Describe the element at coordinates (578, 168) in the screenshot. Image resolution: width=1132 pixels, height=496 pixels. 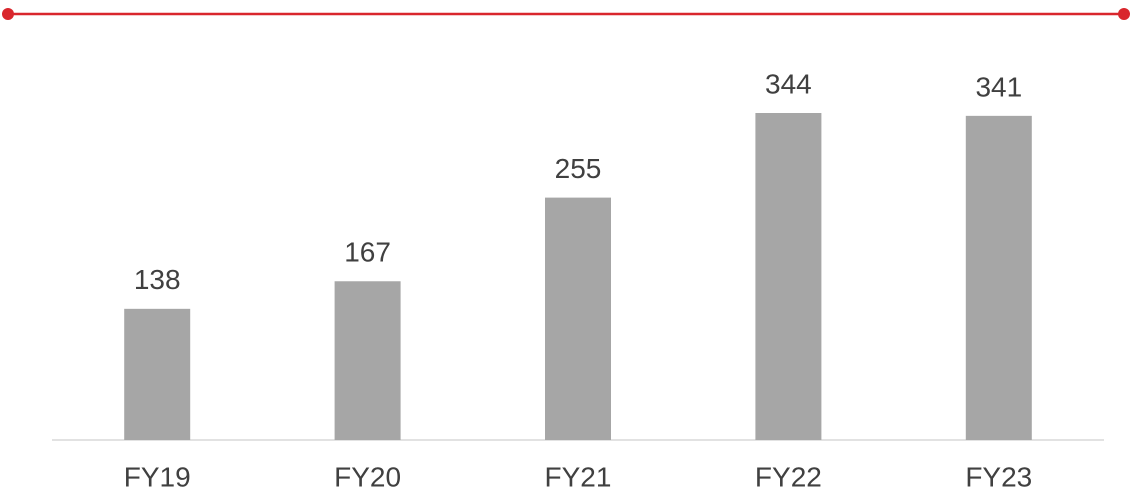
I see `value-label: 255` at that location.